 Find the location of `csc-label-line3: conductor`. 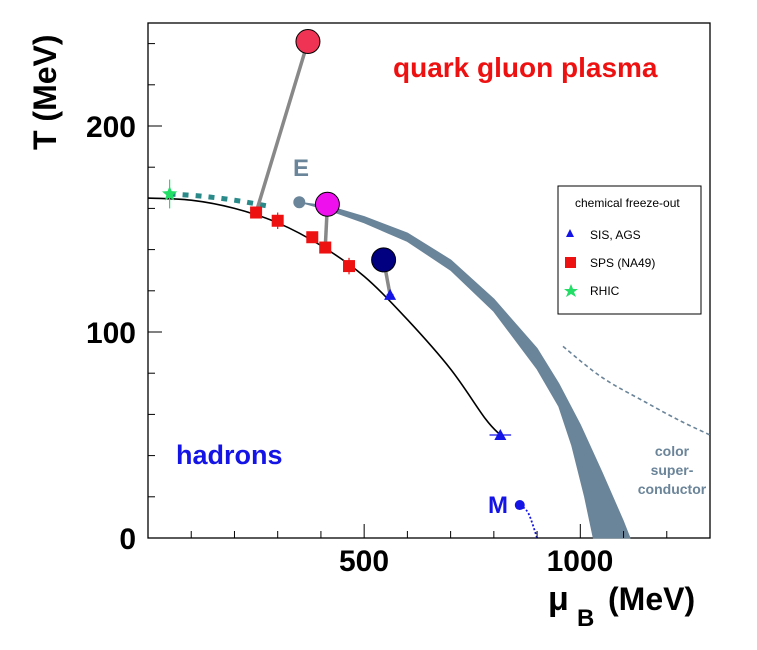

csc-label-line3: conductor is located at coordinates (672, 489).